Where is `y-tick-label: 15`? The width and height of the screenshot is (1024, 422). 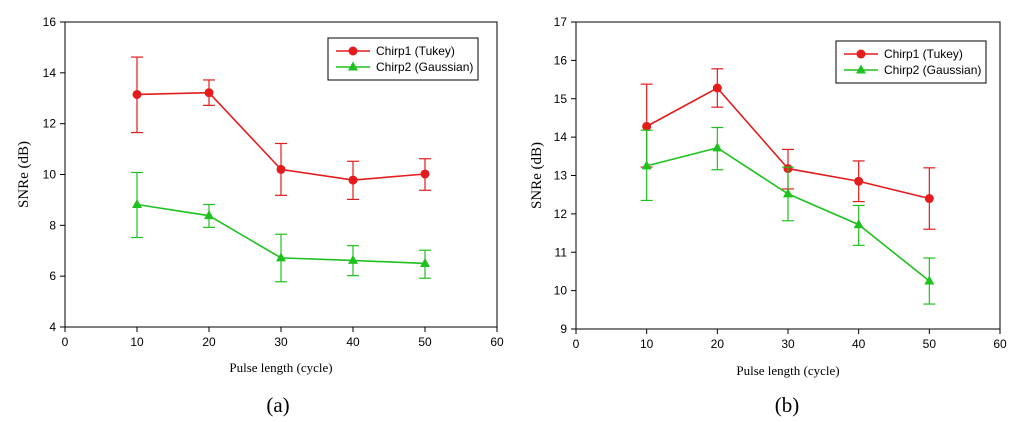
y-tick-label: 15 is located at coordinates (561, 99).